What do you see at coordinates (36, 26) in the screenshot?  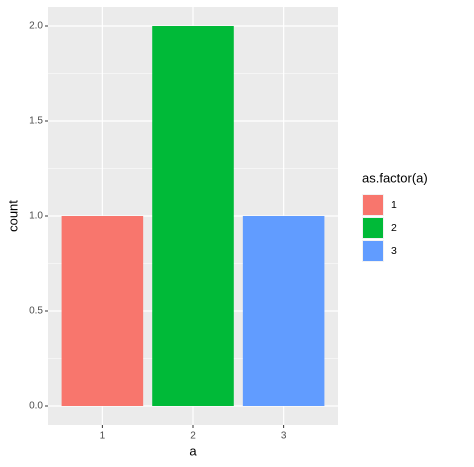 I see `y-tick-label: 2.0` at bounding box center [36, 26].